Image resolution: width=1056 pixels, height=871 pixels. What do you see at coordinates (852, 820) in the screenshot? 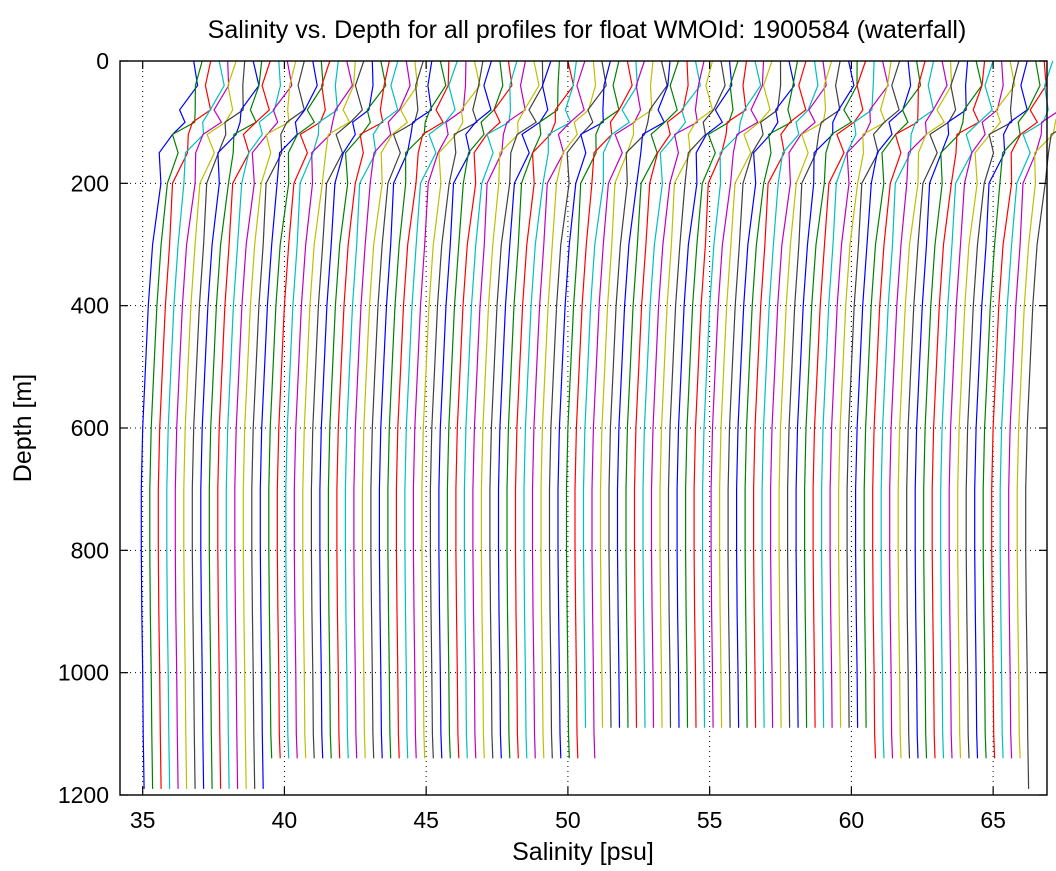
I see `x-tick-label: 60` at bounding box center [852, 820].